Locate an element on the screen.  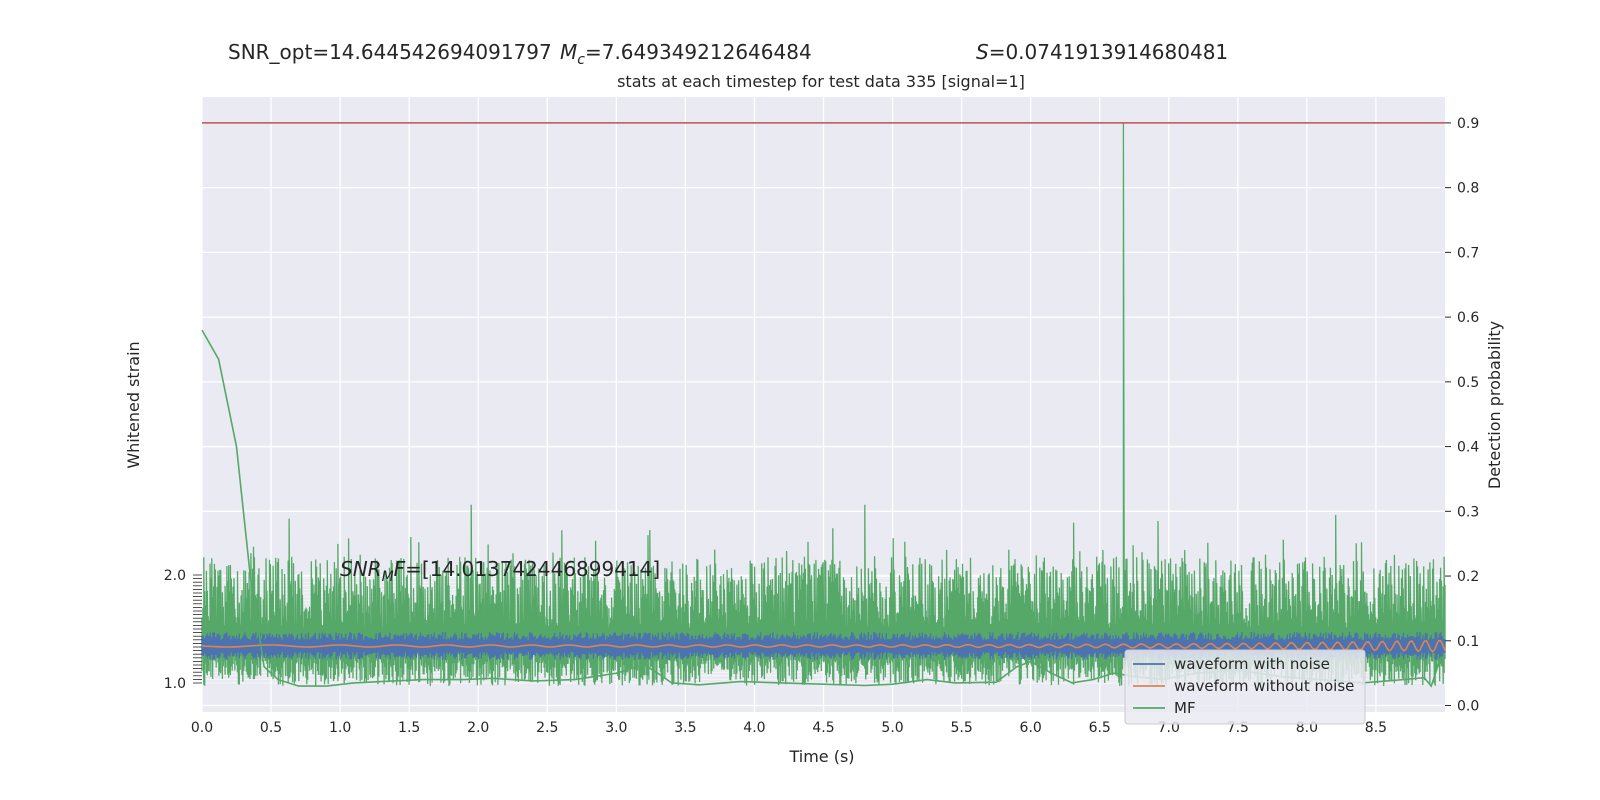
right-tick-label: 0.0 is located at coordinates (1468, 707).